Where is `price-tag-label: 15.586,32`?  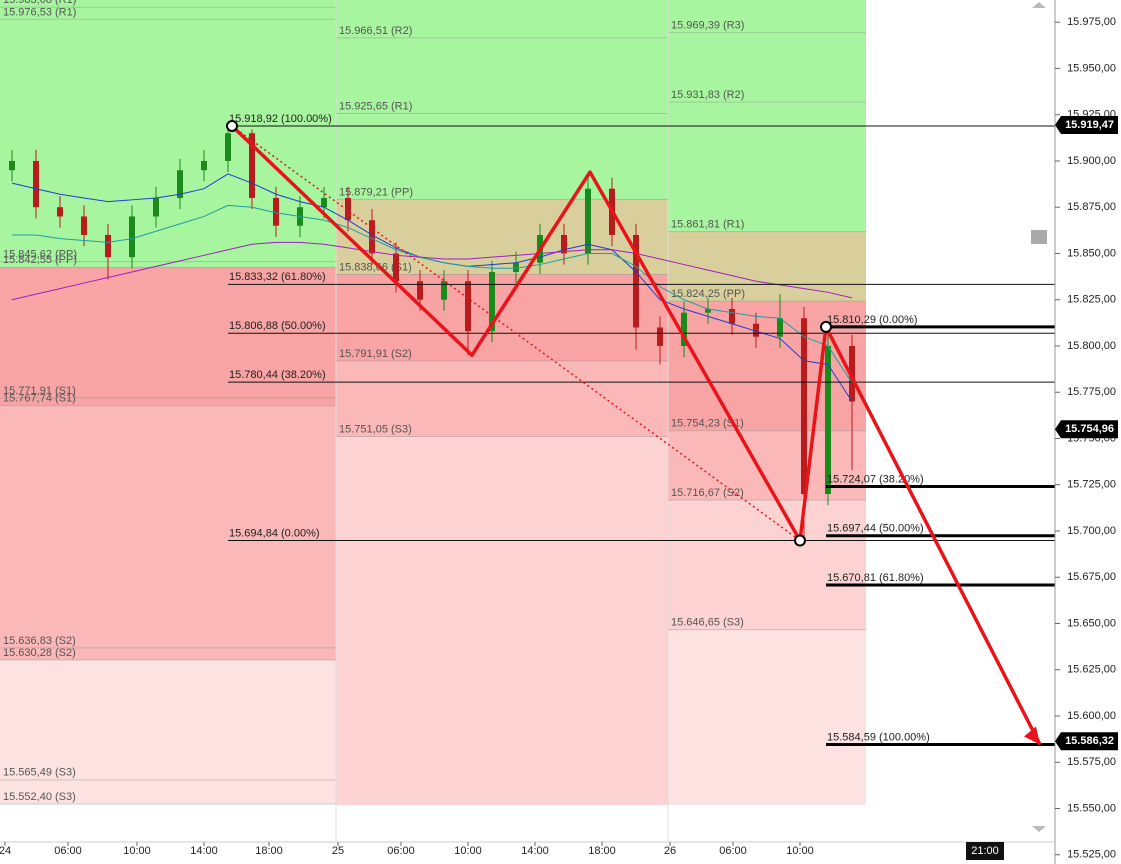
price-tag-label: 15.586,32 is located at coordinates (1089, 741).